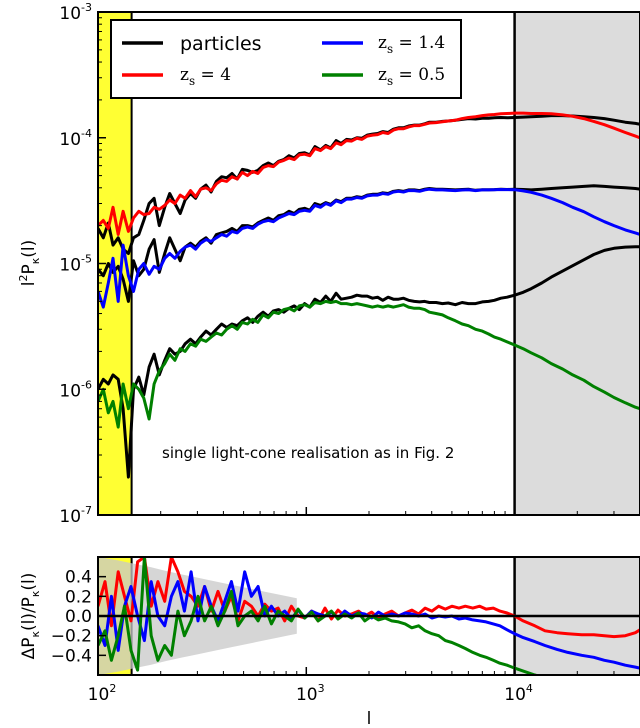  I want to click on y-axis-label-top: l2Pκ(l), so click(29, 263).